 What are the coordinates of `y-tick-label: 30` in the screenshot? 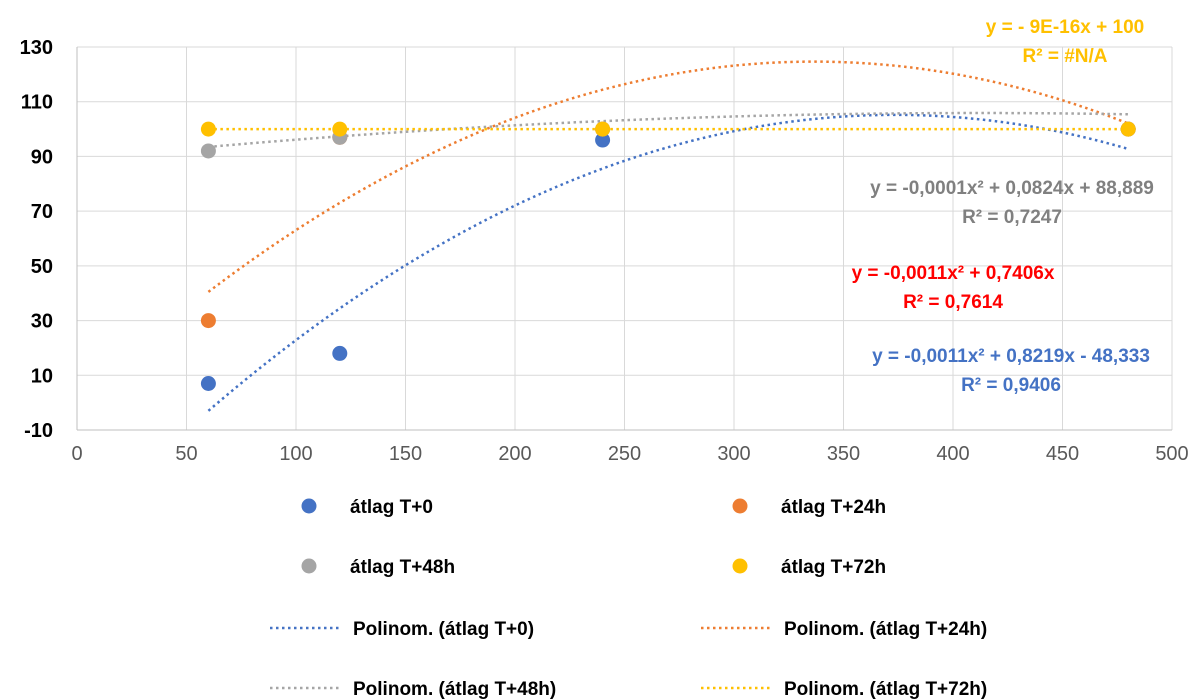 It's located at (42, 322).